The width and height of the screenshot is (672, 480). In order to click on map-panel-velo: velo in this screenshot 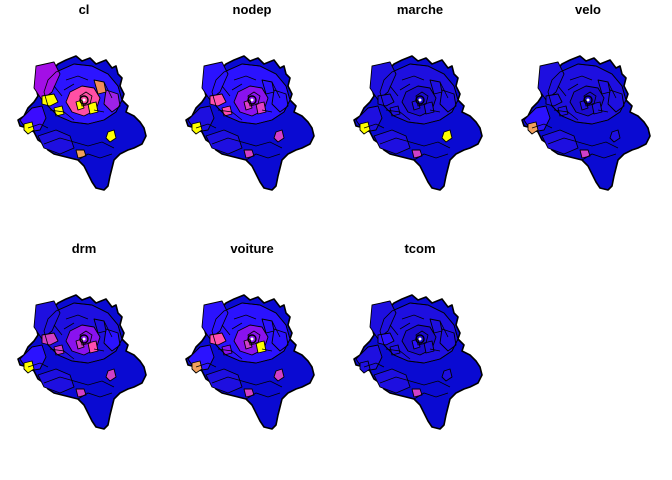, I will do `click(586, 96)`.